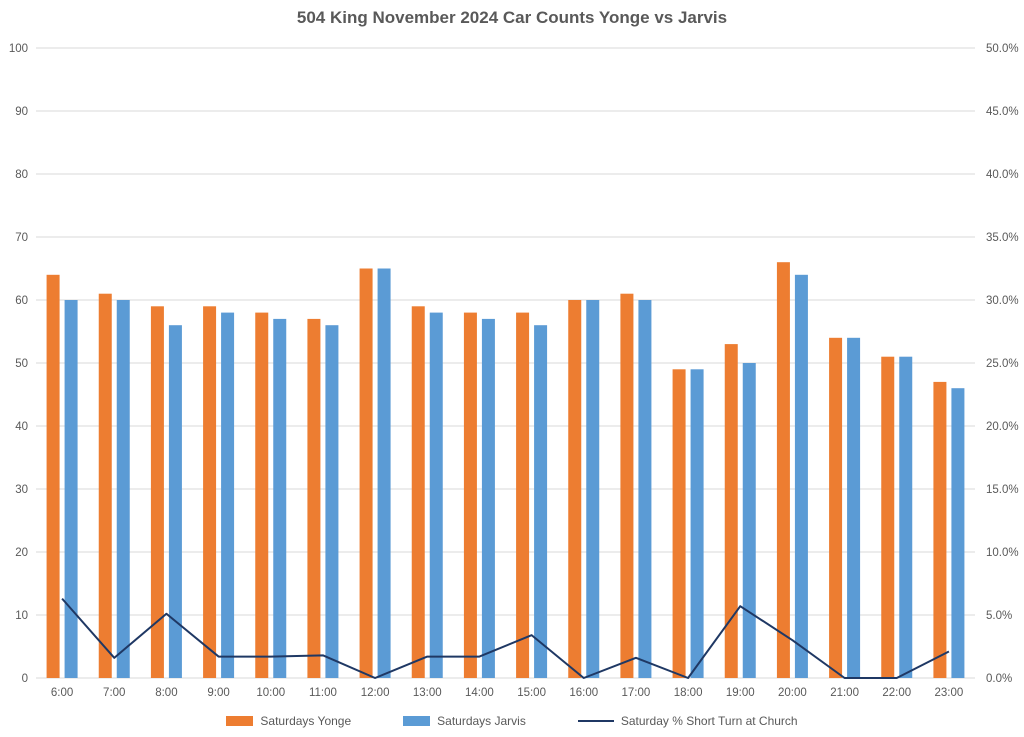  Describe the element at coordinates (114, 693) in the screenshot. I see `x-axis-tick-label: 7:00` at that location.